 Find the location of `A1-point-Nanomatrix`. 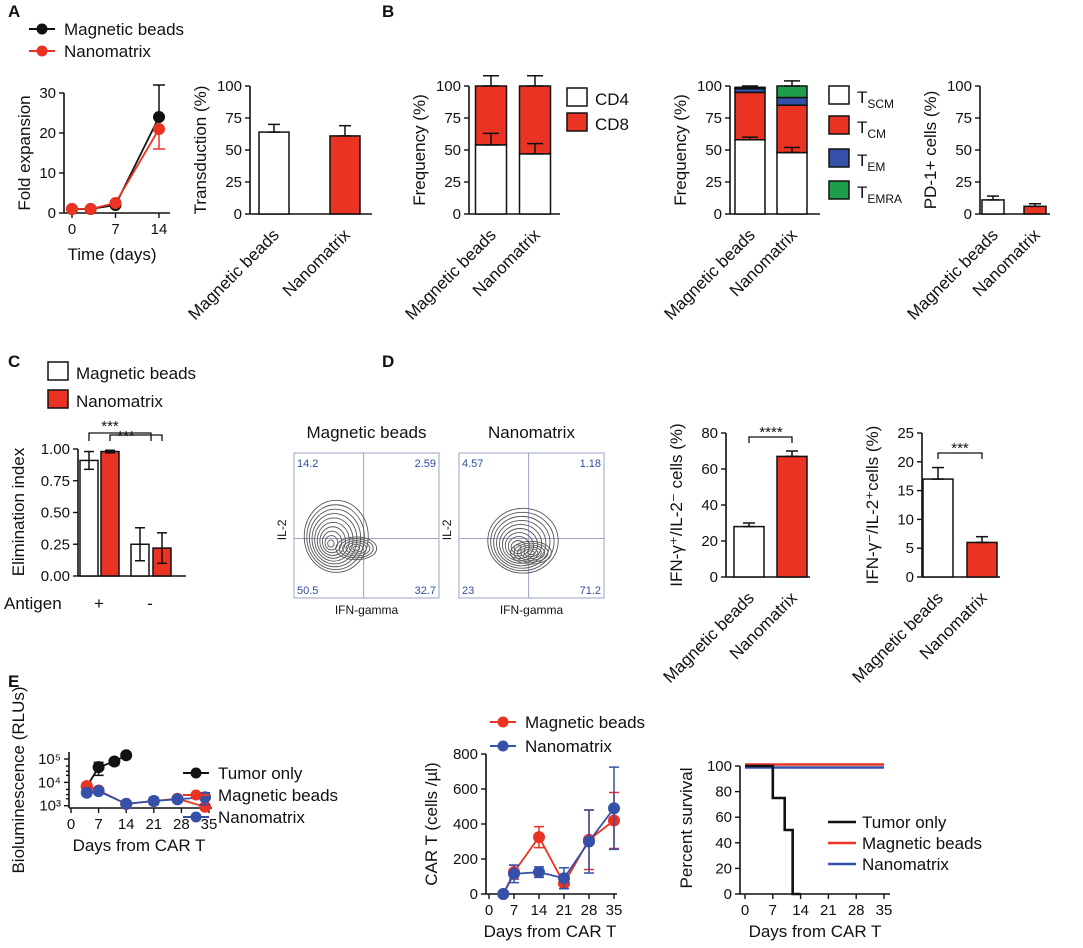

A1-point-Nanomatrix is located at coordinates (90, 209).